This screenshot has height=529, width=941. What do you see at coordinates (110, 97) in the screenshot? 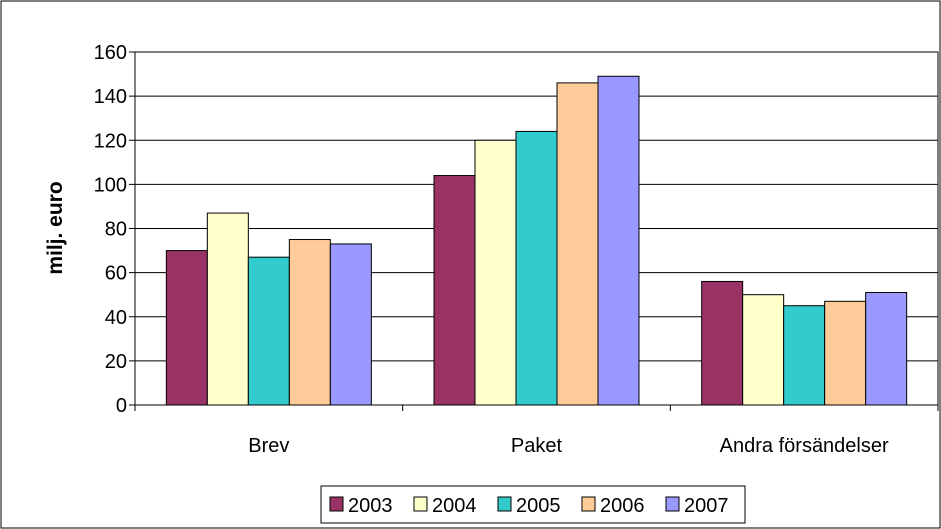
I see `y-tick-label: 140` at bounding box center [110, 97].